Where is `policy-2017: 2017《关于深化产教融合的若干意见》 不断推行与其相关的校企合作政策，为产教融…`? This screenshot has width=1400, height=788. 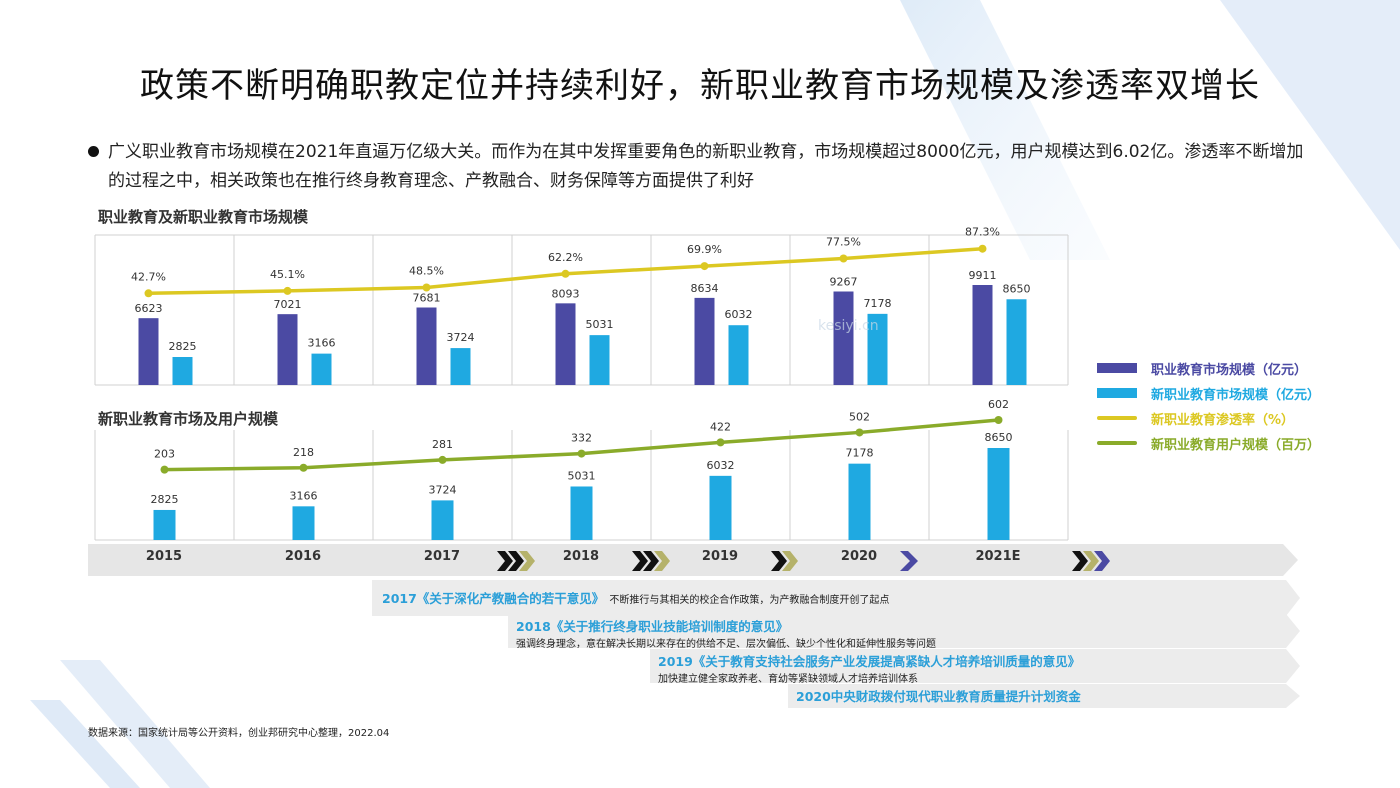 policy-2017: 2017《关于深化产教融合的若干意见》 不断推行与其相关的校企合作政策，为产教融… is located at coordinates (836, 598).